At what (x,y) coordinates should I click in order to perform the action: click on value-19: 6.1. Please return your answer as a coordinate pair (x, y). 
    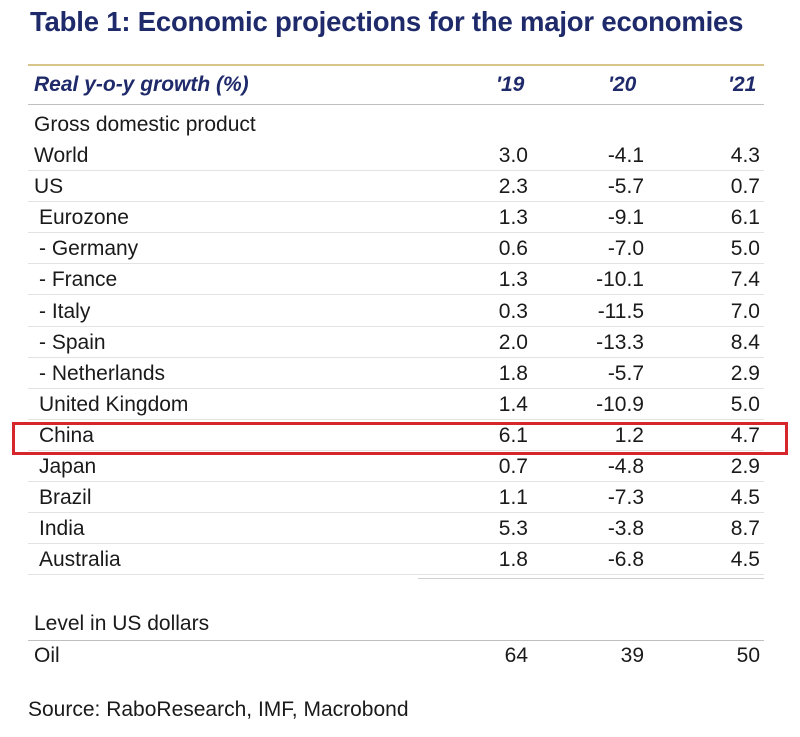
    Looking at the image, I should click on (513, 435).